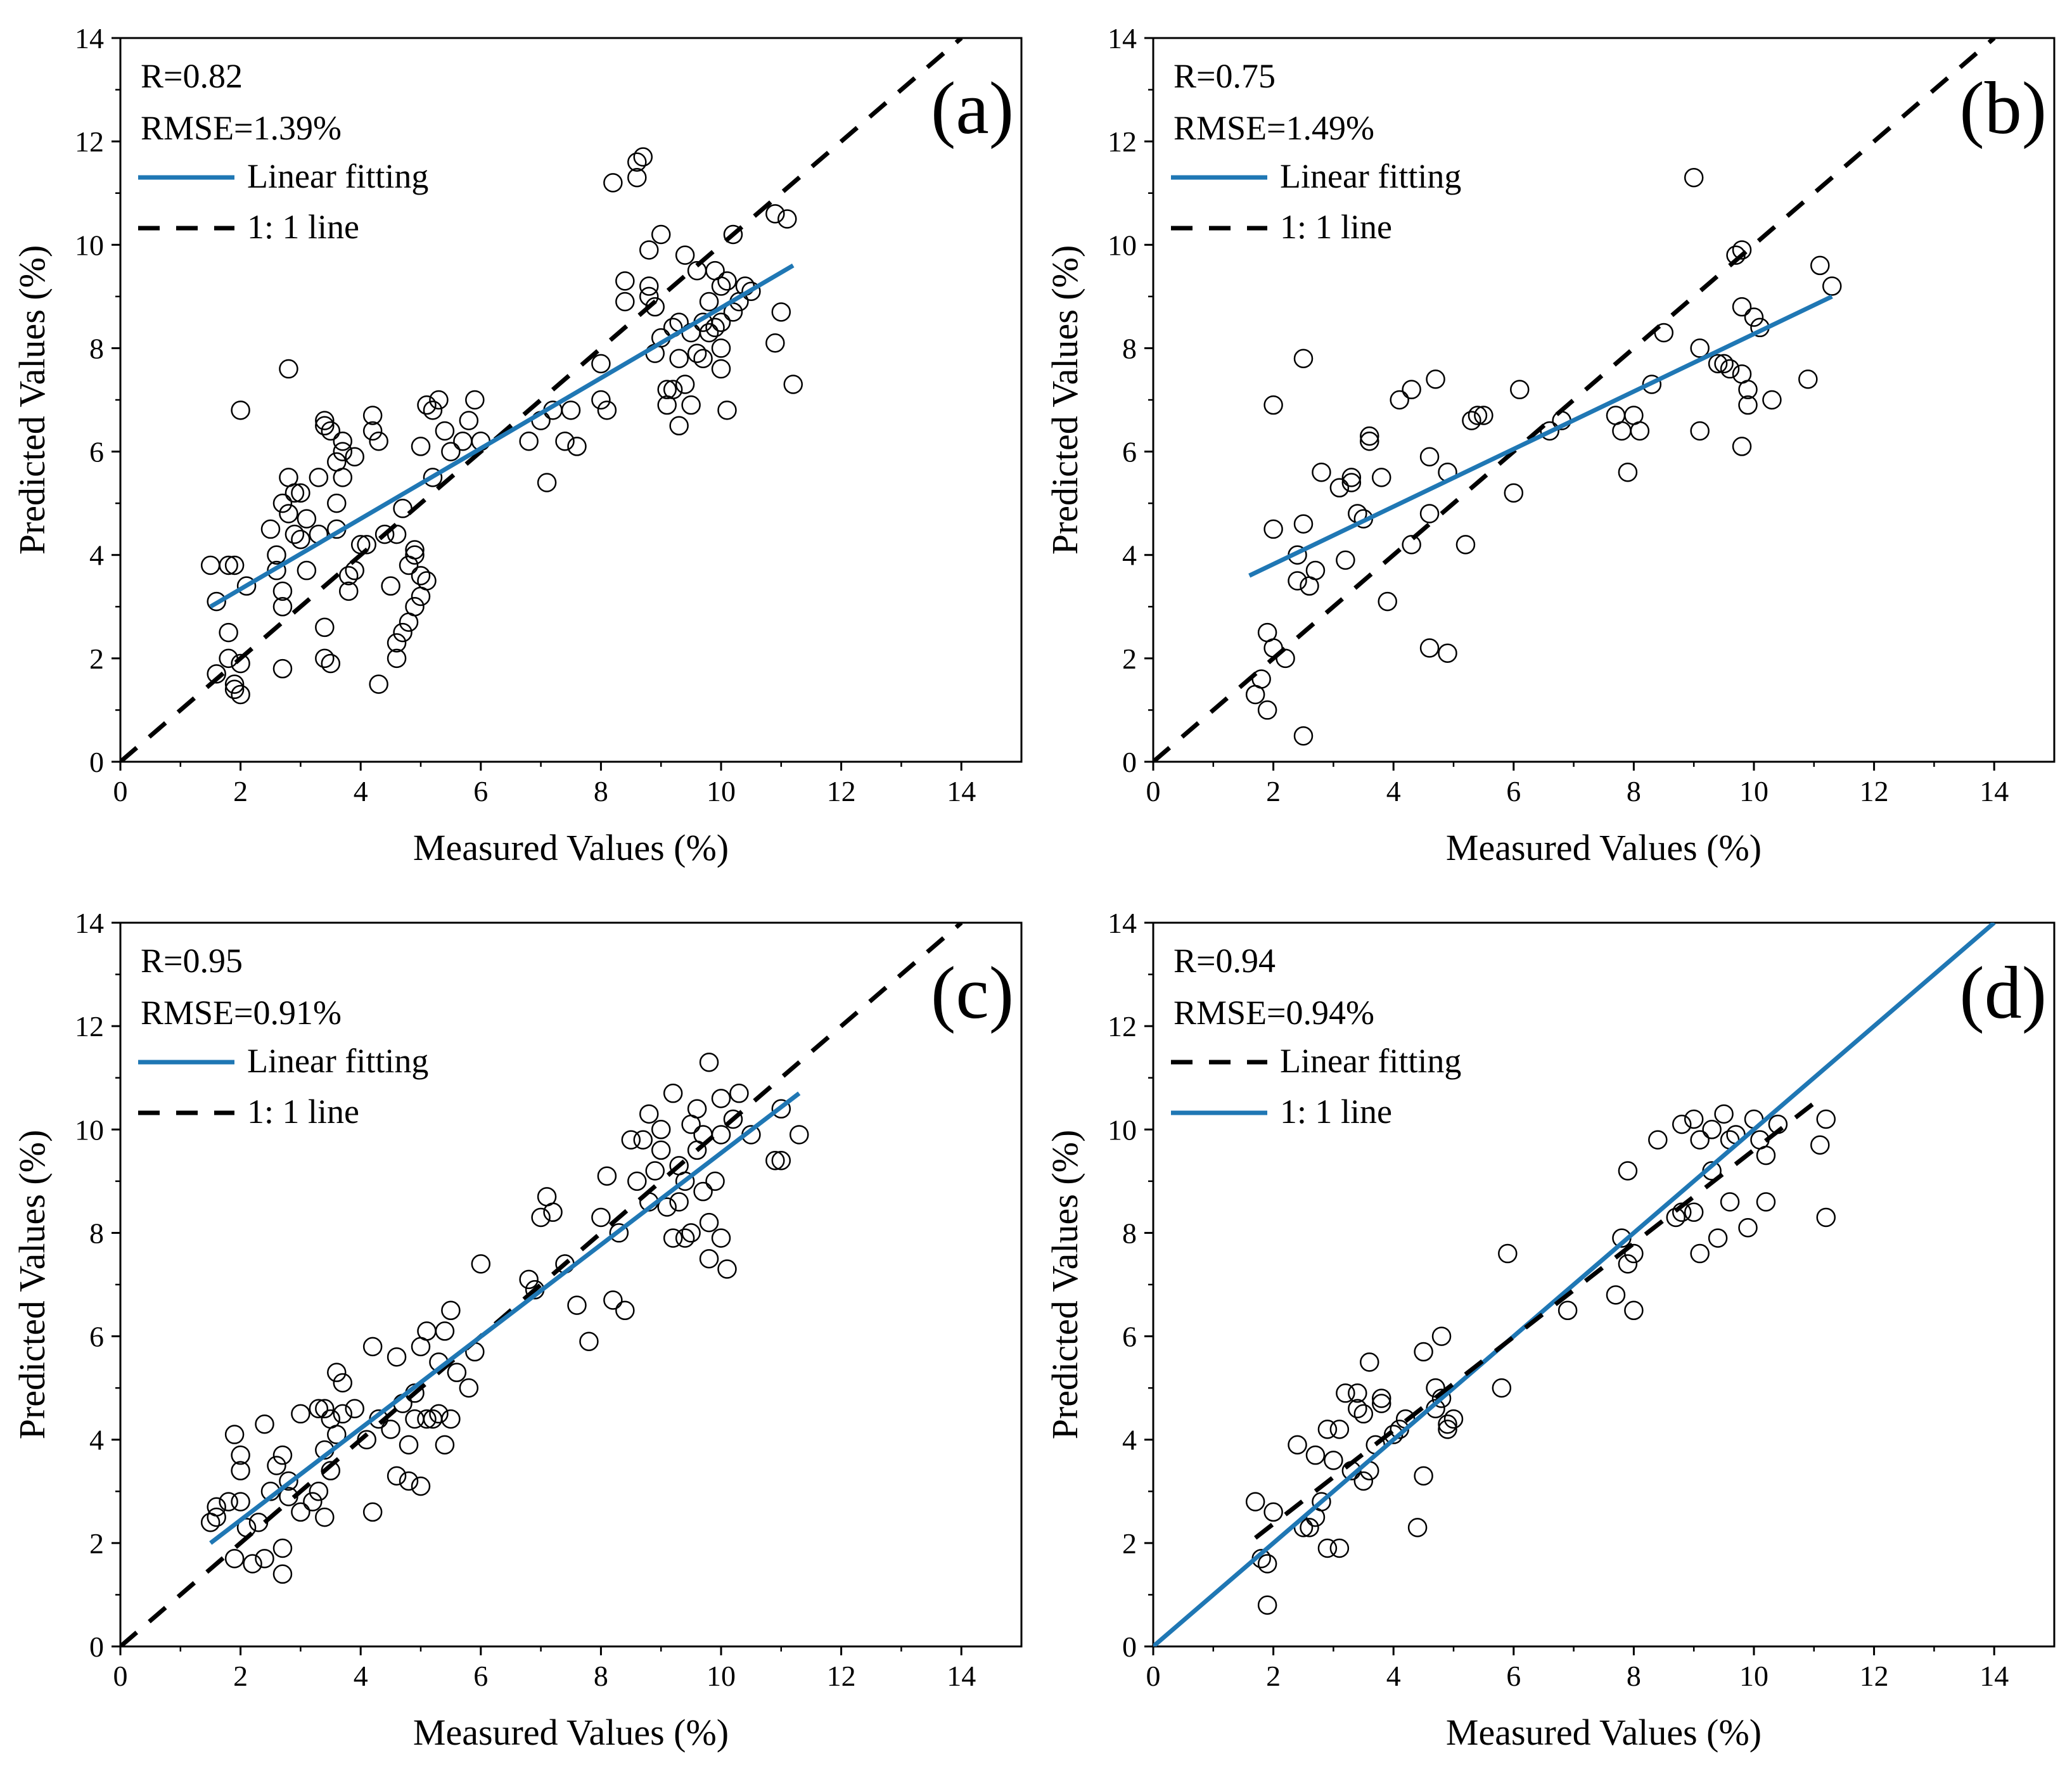 The height and width of the screenshot is (1777, 2072). What do you see at coordinates (1604, 847) in the screenshot?
I see `x-axis-title: Measured Values (%)` at bounding box center [1604, 847].